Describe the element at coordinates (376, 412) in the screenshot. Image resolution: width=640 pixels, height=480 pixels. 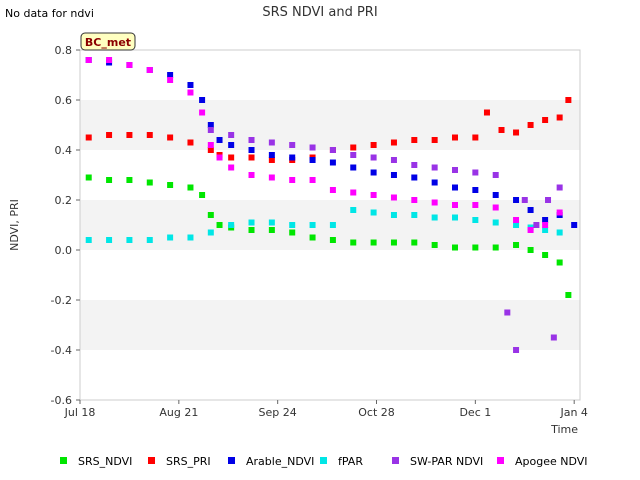
I see `x-tick-label: Oct 28` at that location.